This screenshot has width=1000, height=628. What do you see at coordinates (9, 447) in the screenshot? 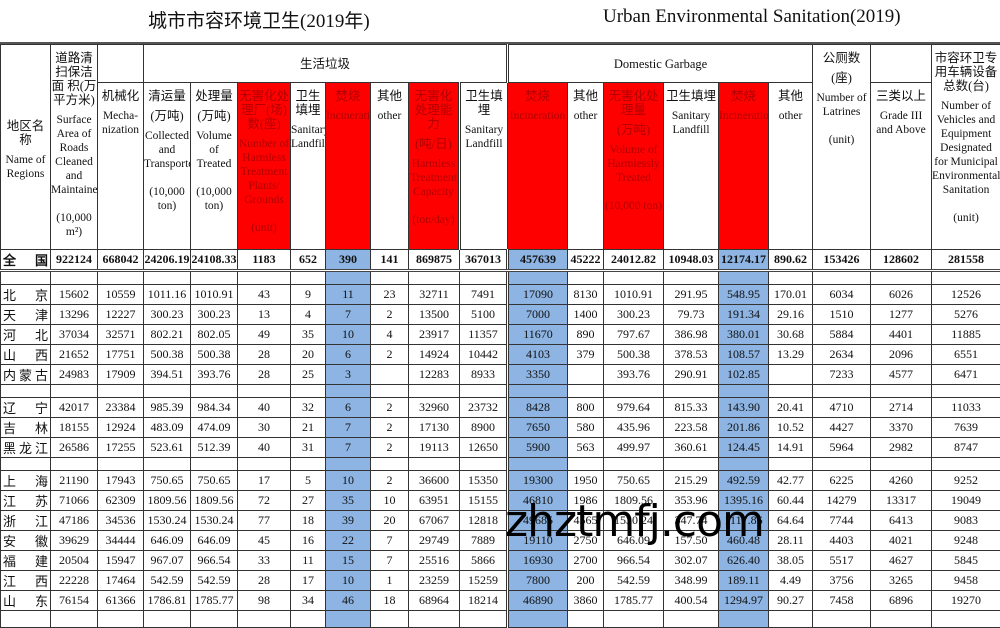
I see `region-char: 黑` at bounding box center [9, 447].